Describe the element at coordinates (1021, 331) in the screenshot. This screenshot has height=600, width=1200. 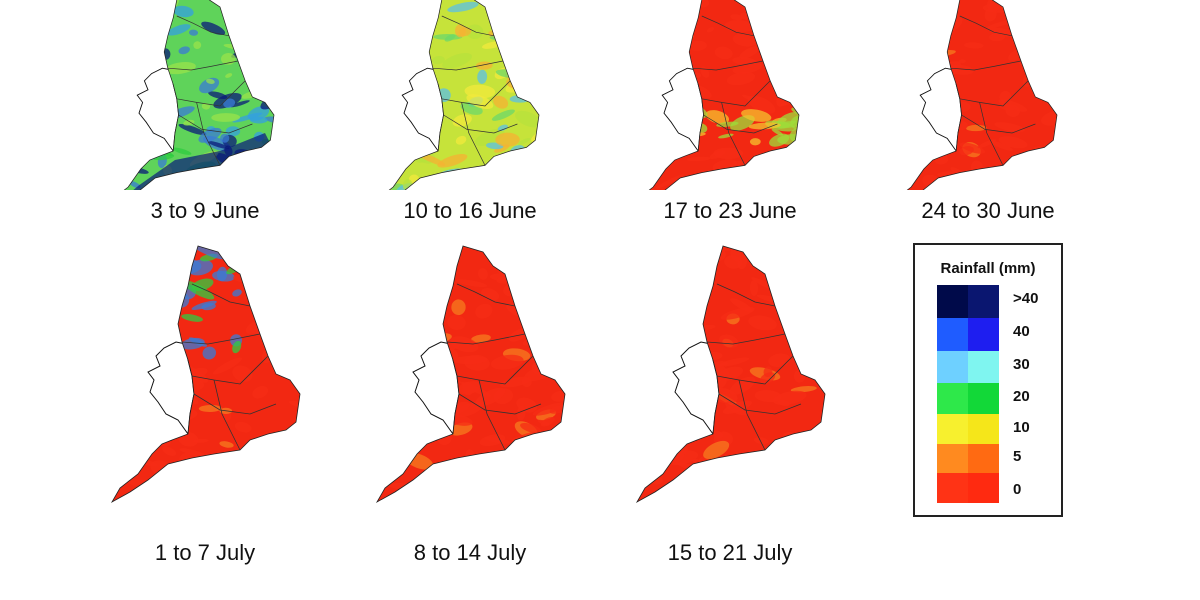
I see `legend-label: 40` at that location.